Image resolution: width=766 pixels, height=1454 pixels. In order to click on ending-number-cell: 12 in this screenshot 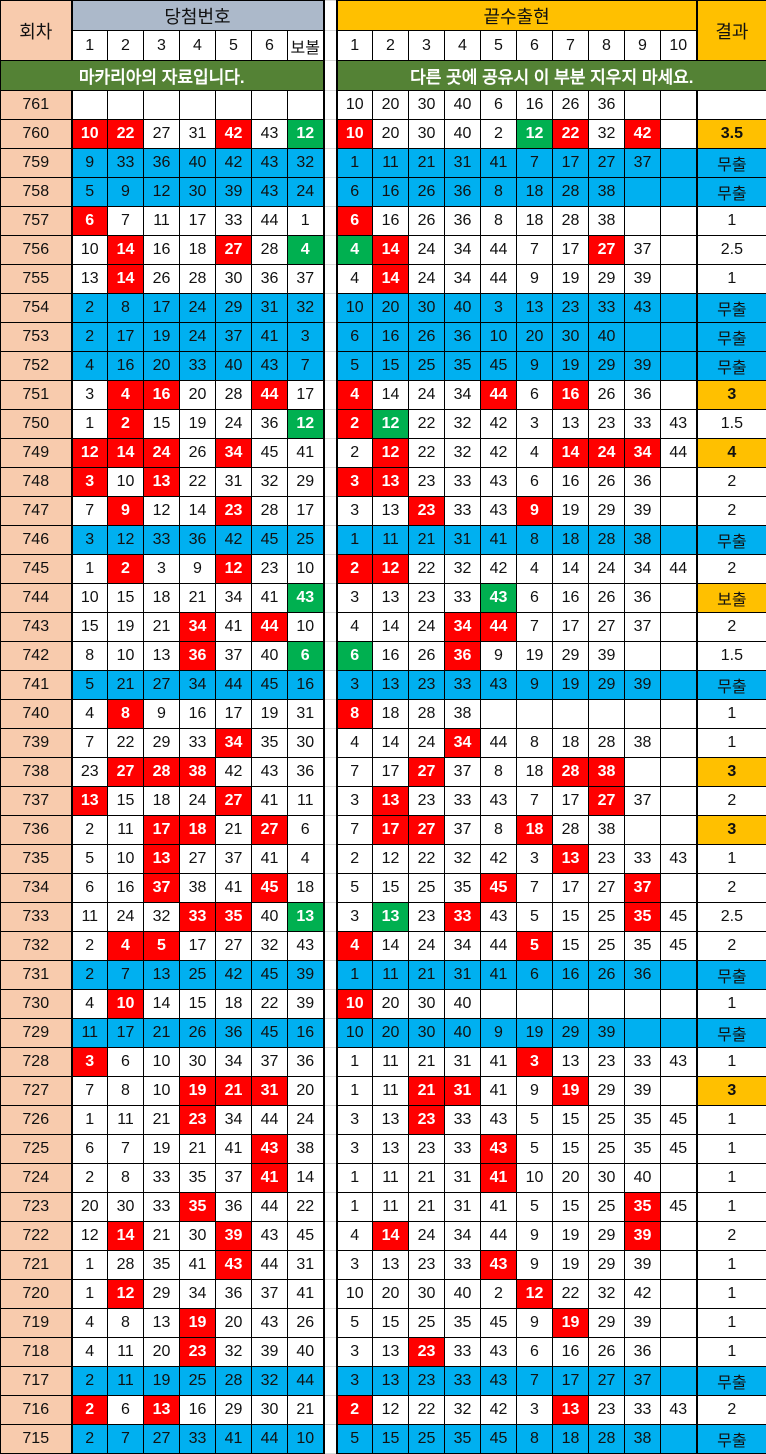, I will do `click(390, 424)`.